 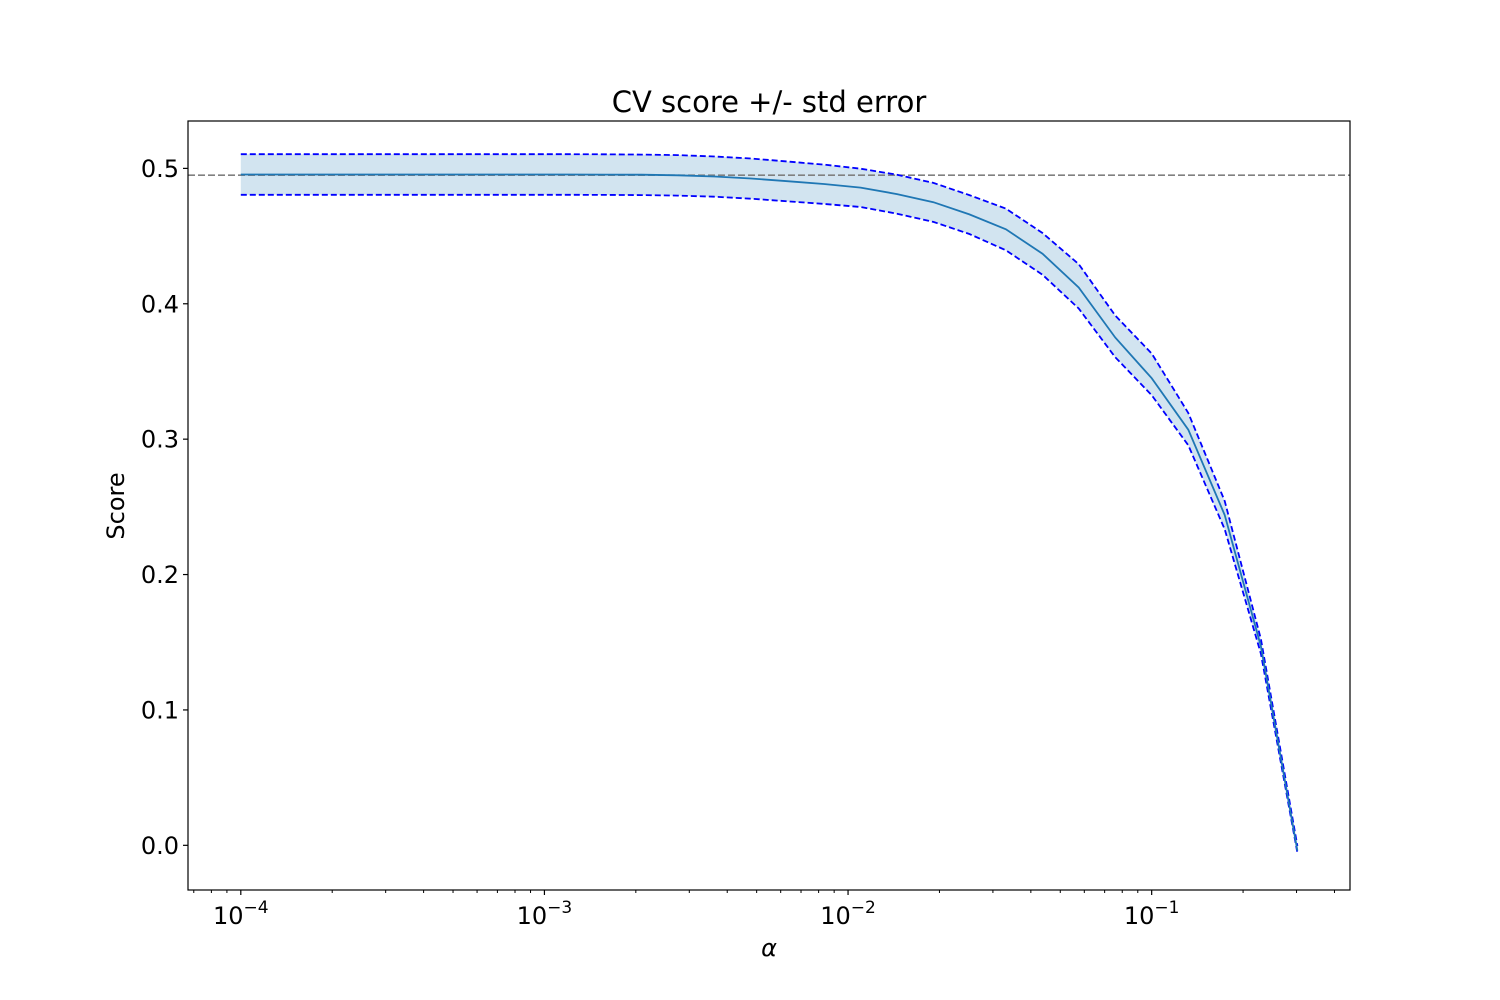 I want to click on y-tick-label: 0.4, so click(x=160, y=304).